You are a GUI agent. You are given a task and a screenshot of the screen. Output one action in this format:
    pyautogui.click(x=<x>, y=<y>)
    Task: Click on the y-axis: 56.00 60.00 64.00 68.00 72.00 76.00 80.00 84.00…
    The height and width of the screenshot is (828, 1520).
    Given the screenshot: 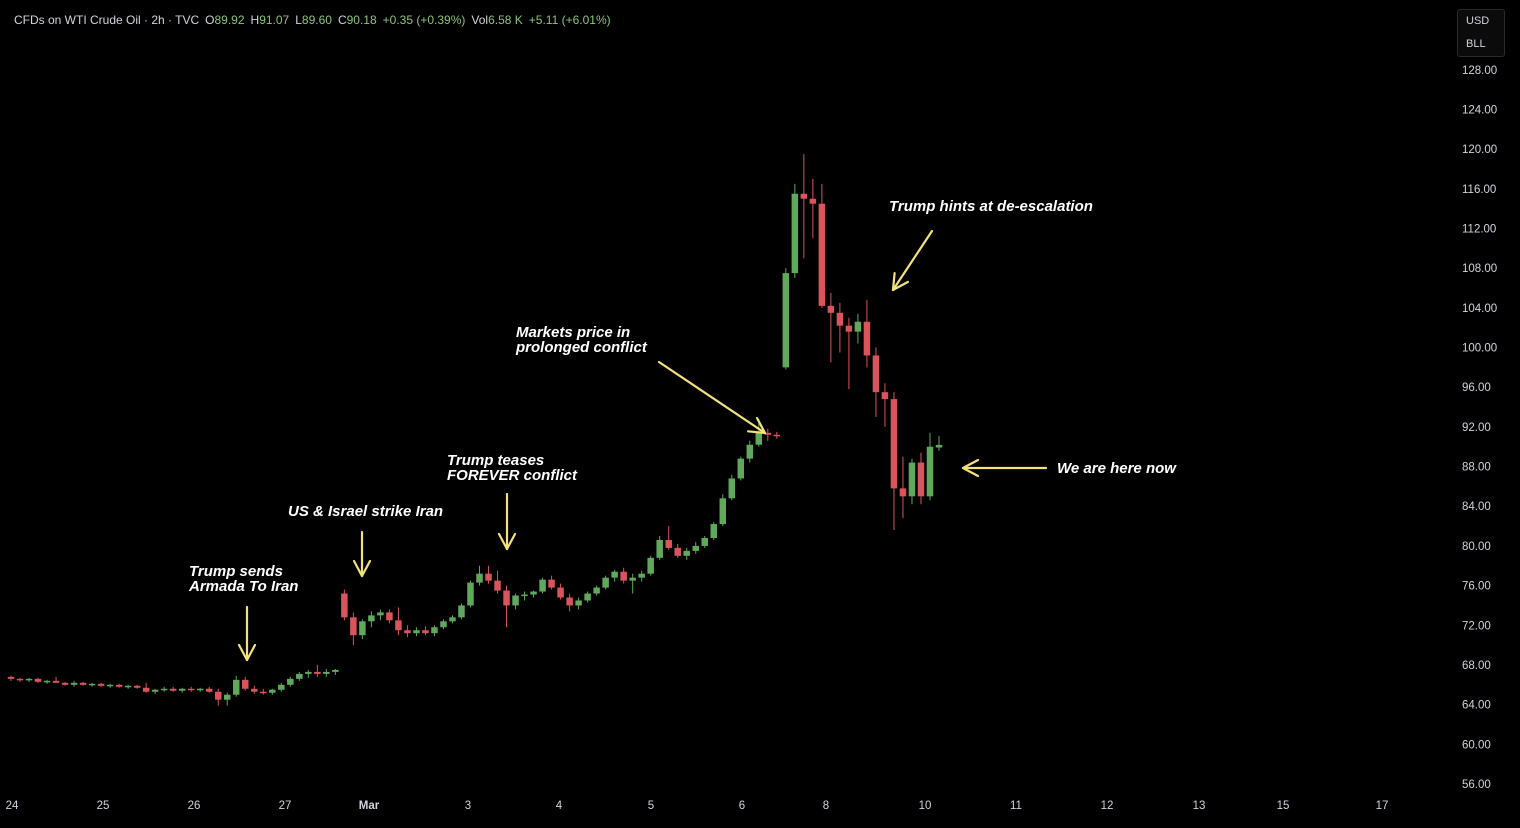 What is the action you would take?
    pyautogui.click(x=1479, y=428)
    